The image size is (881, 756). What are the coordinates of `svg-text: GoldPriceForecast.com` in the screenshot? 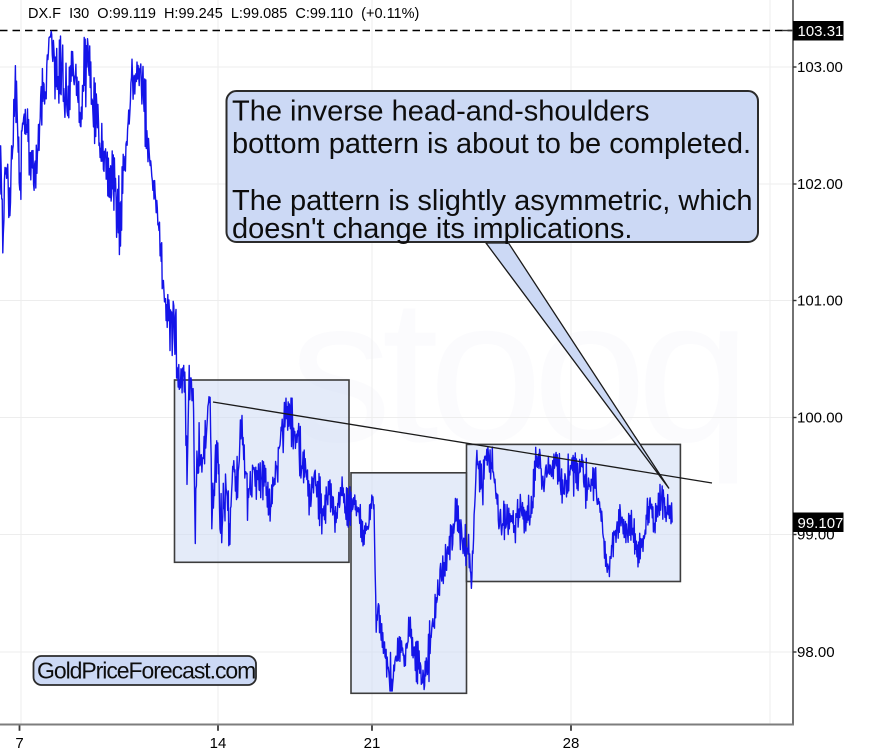 It's located at (146, 671).